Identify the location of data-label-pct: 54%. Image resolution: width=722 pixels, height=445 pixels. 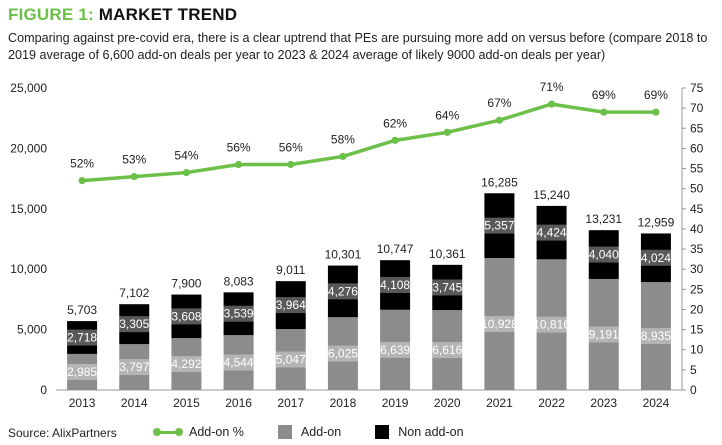
(186, 156).